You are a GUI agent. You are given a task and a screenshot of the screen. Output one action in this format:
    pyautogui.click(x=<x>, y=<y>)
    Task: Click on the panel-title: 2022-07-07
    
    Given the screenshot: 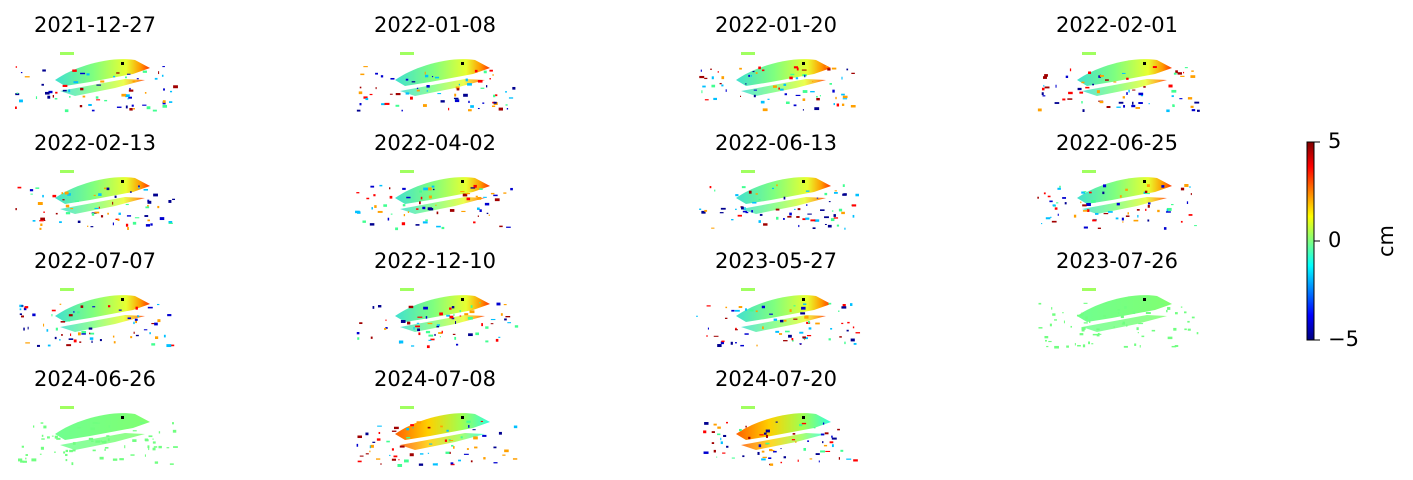 What is the action you would take?
    pyautogui.click(x=95, y=261)
    